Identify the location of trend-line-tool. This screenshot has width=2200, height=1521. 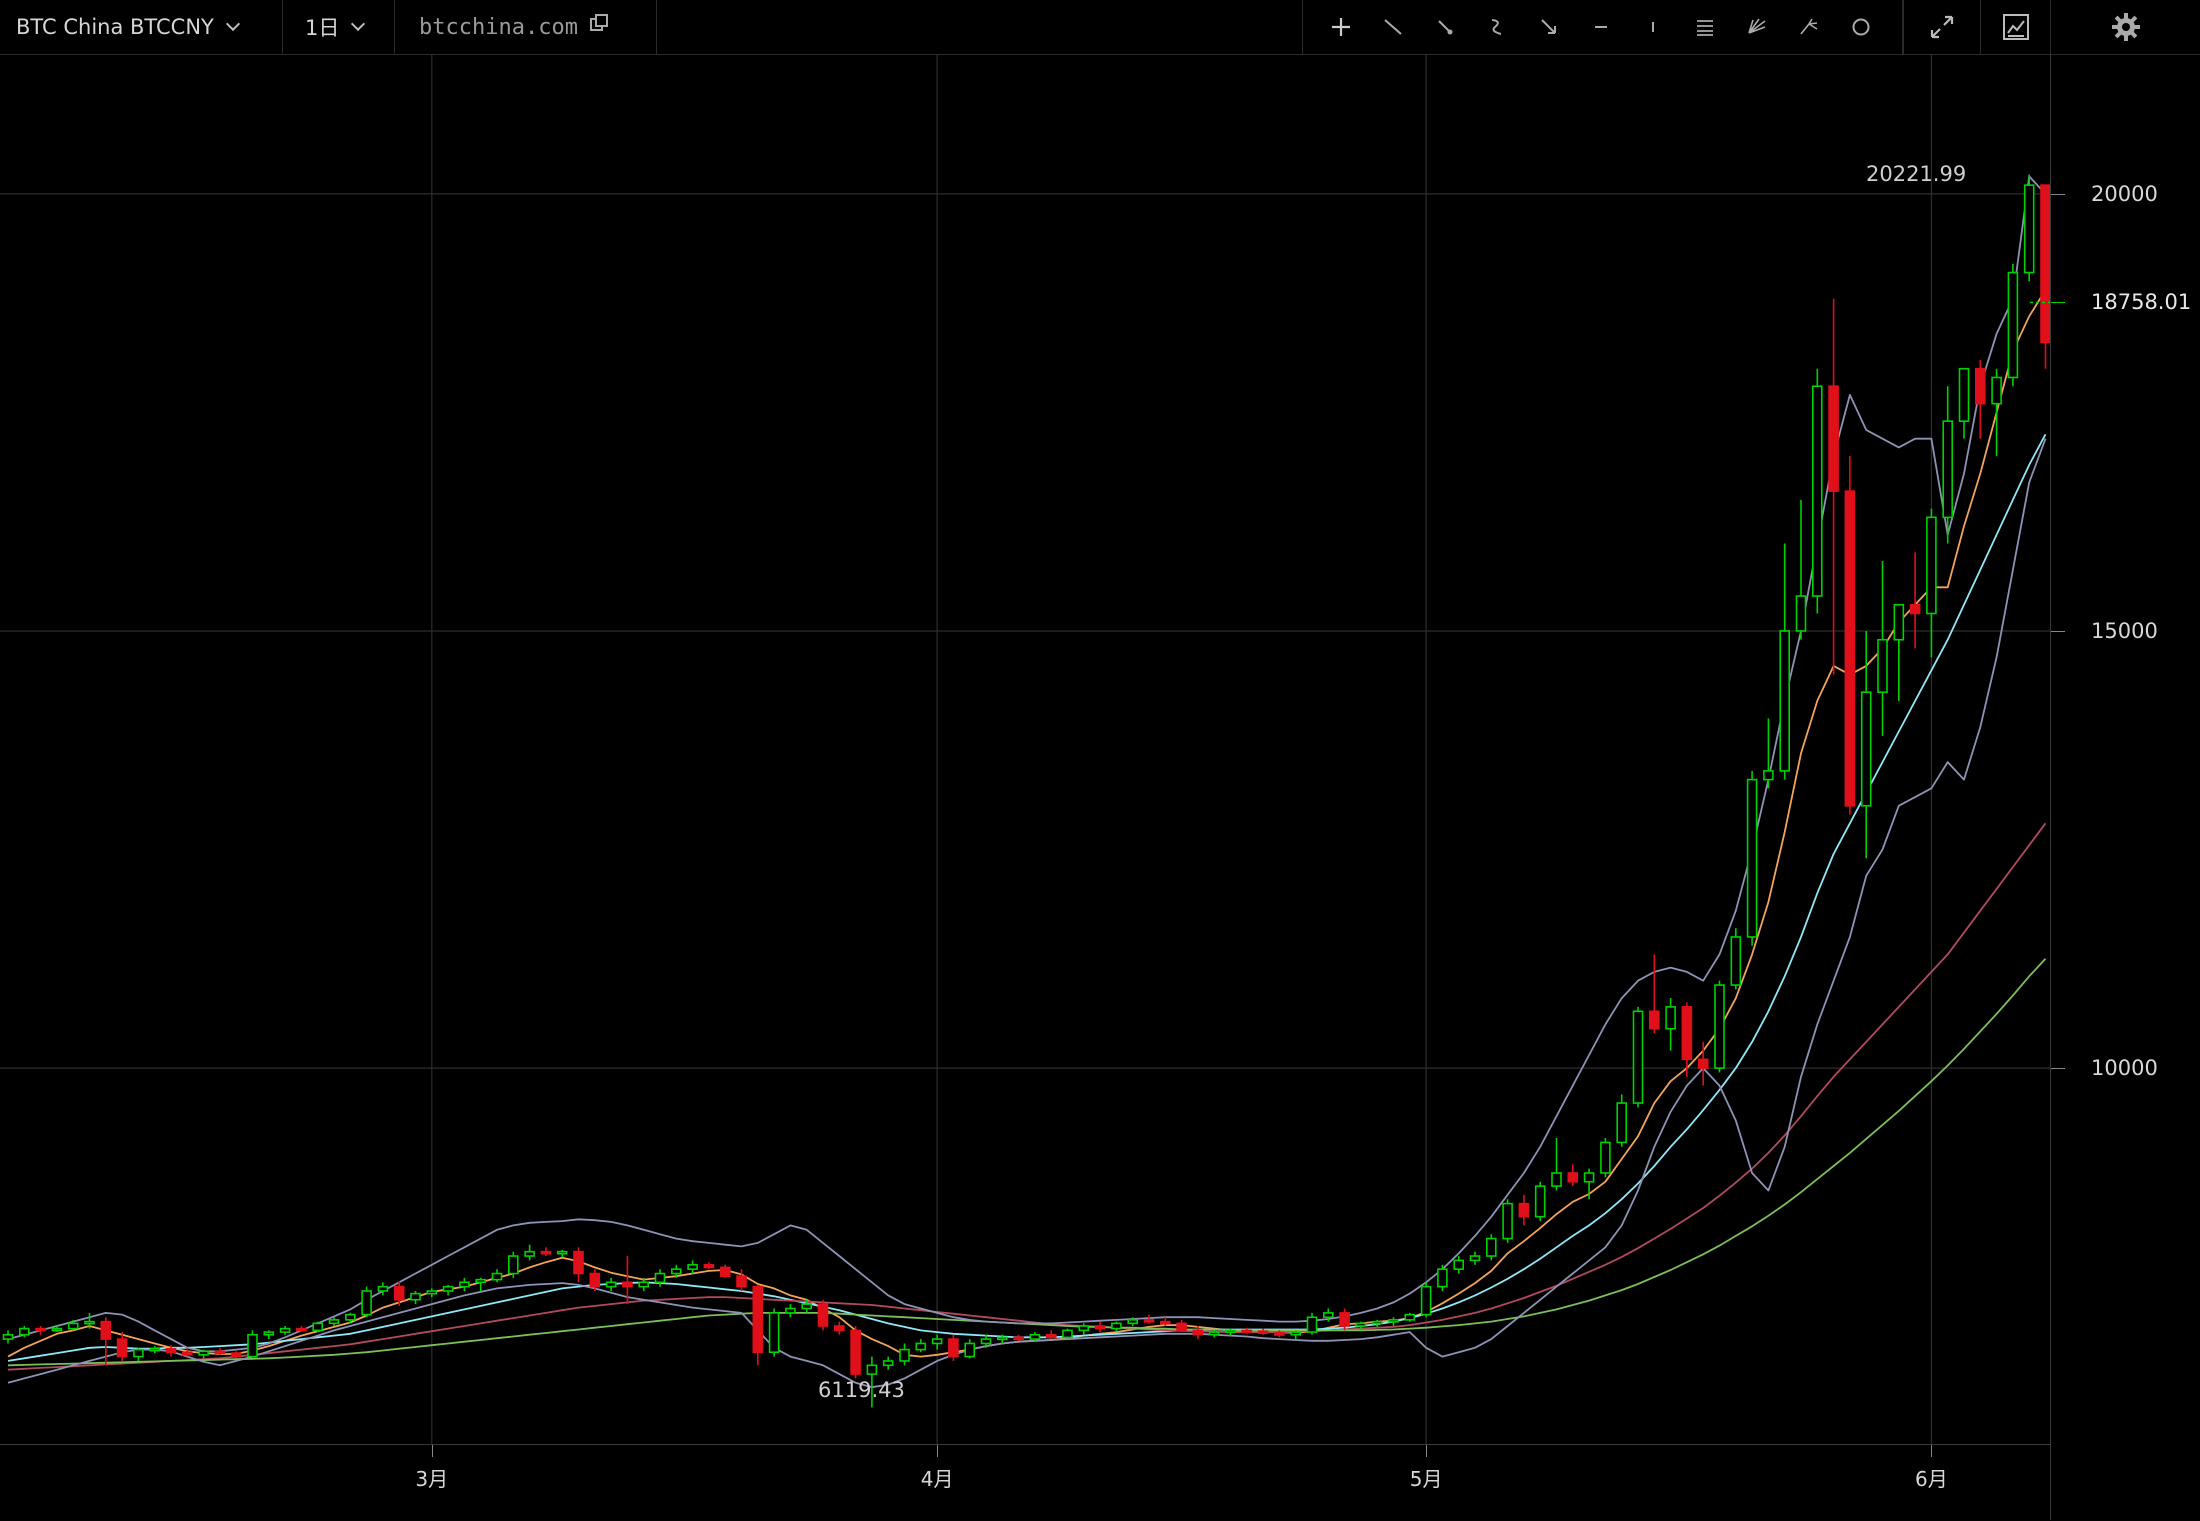
(1393, 27).